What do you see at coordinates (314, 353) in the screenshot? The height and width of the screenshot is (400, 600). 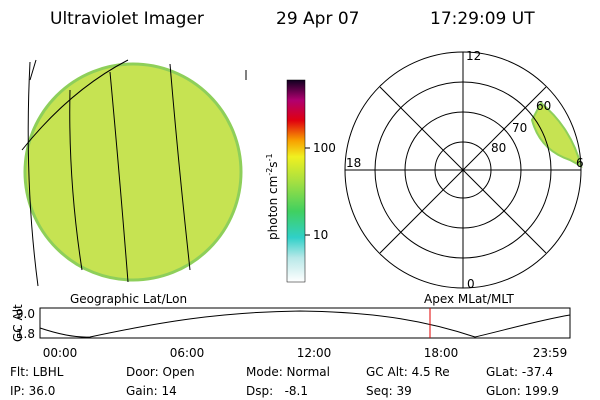 I see `x-tick-label: 12:00` at bounding box center [314, 353].